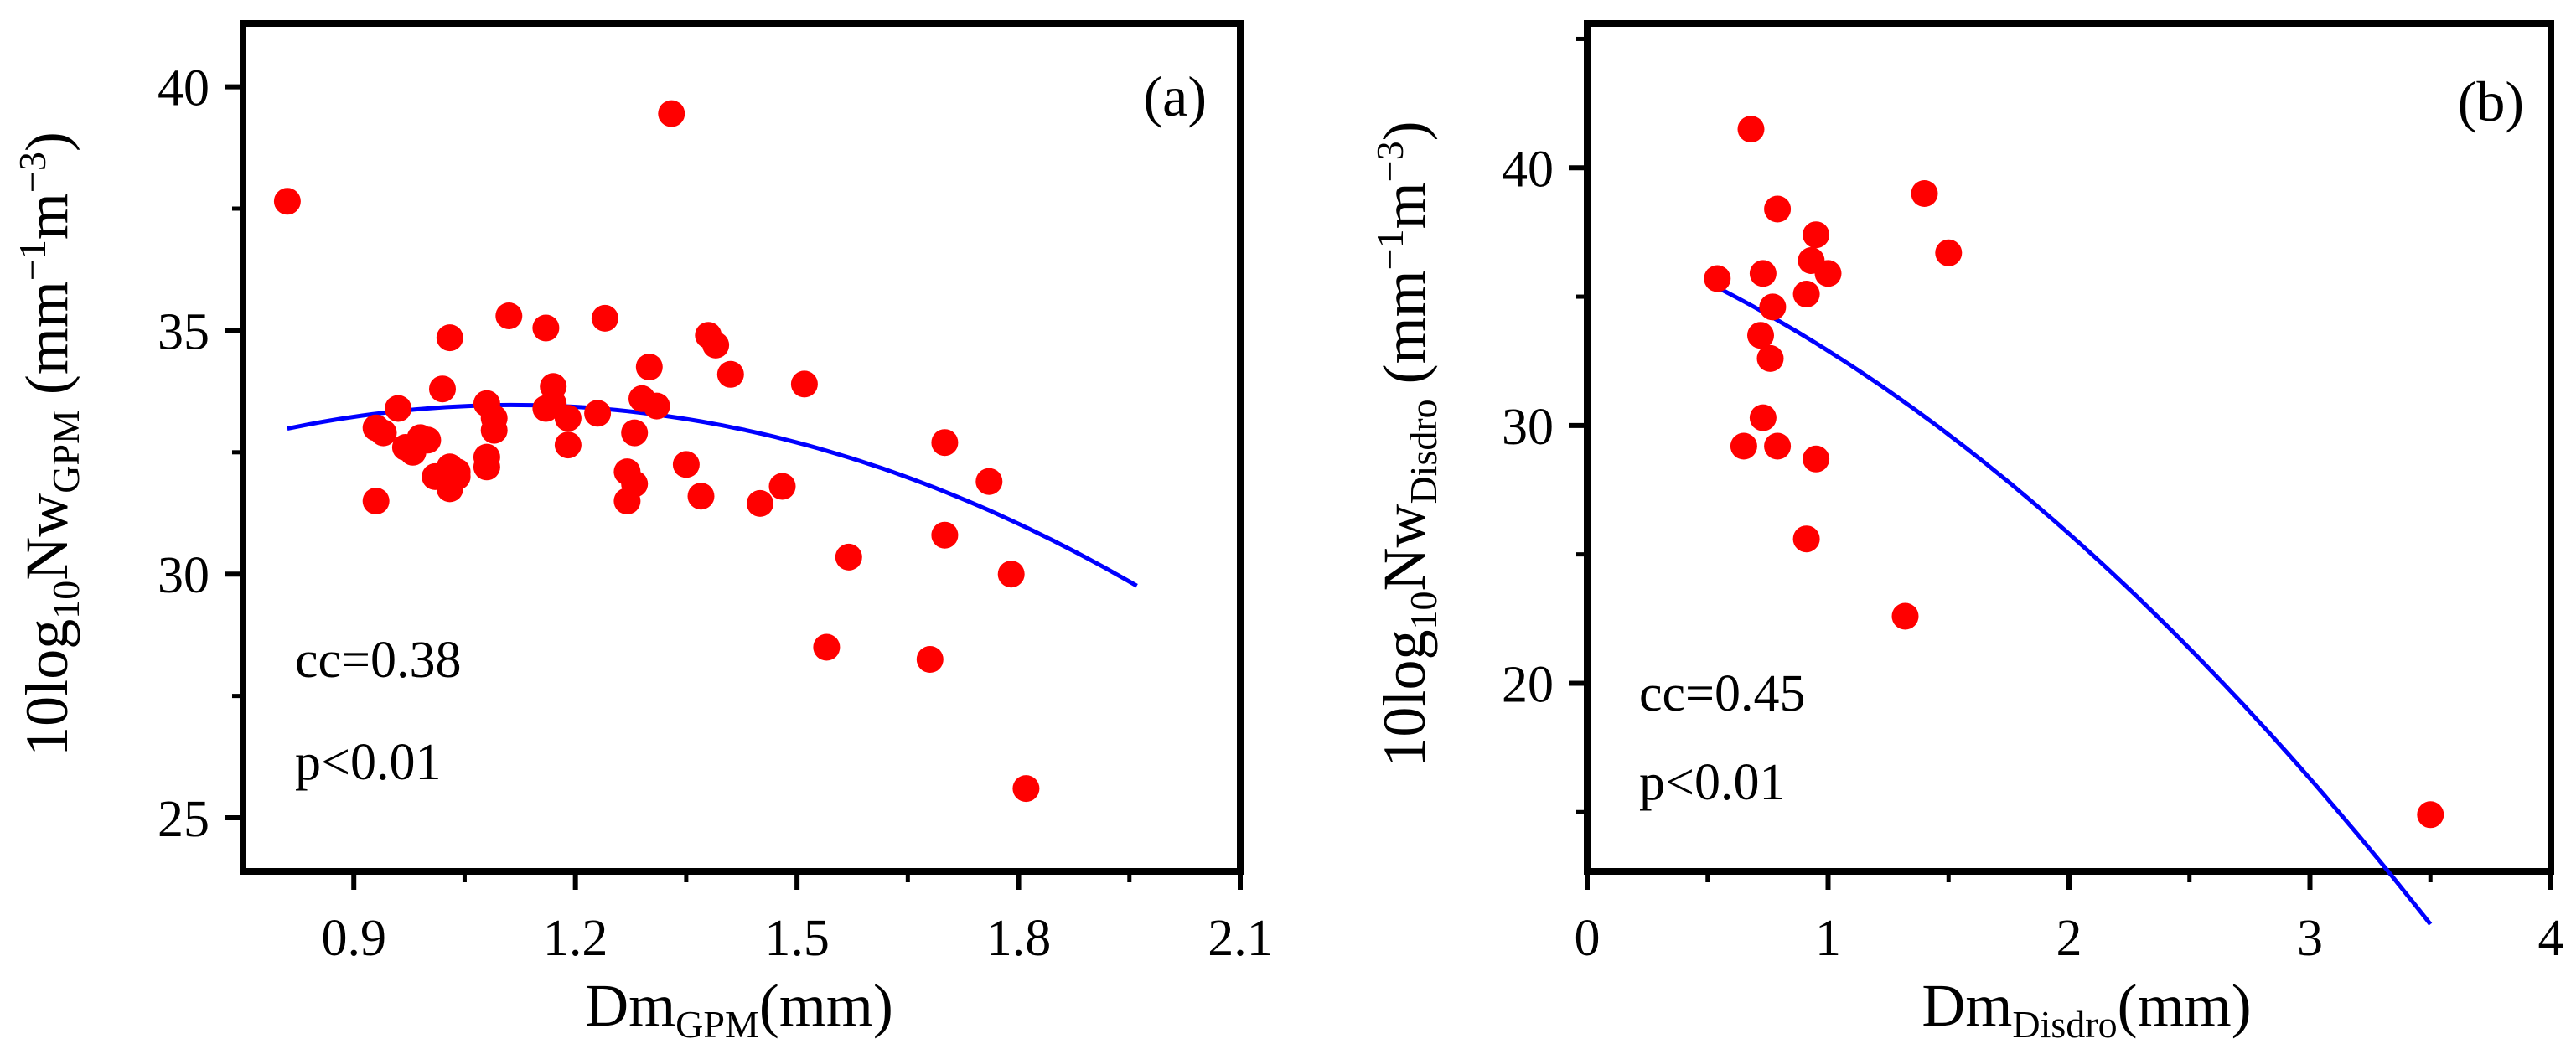  What do you see at coordinates (2310, 938) in the screenshot?
I see `x-tick-label: 3` at bounding box center [2310, 938].